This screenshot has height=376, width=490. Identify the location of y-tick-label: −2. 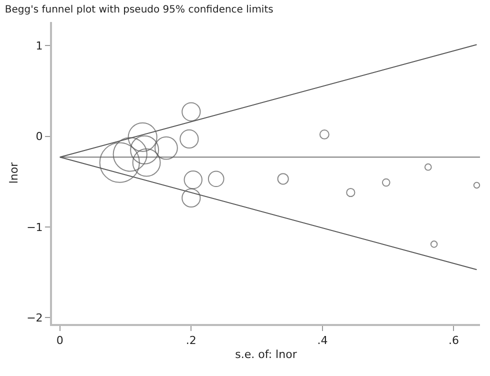
(34, 318).